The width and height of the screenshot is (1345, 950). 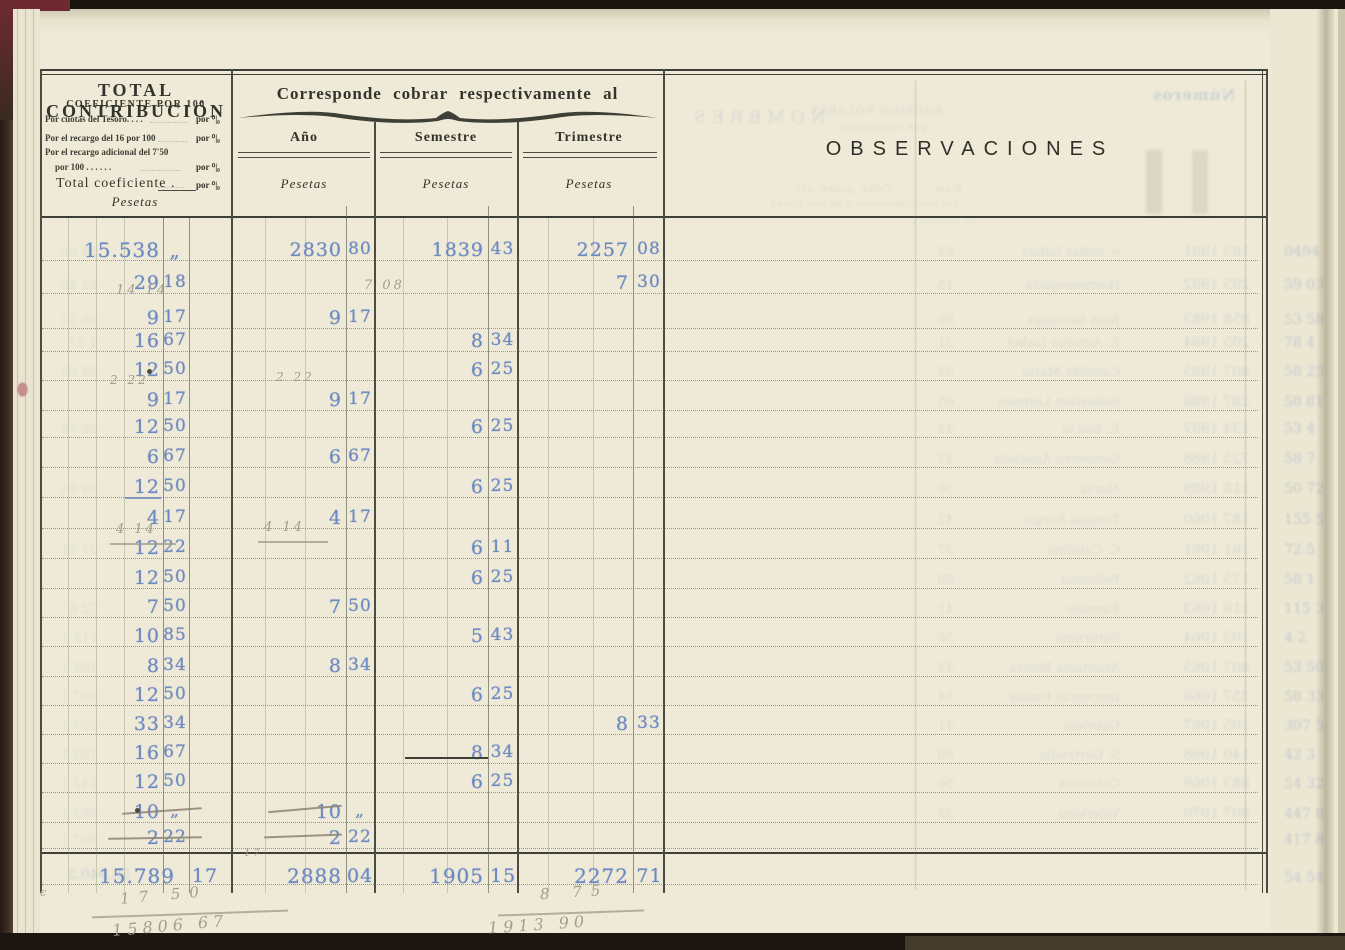 What do you see at coordinates (1304, 285) in the screenshot?
I see `page-edge-ink-smudge: 59 03` at bounding box center [1304, 285].